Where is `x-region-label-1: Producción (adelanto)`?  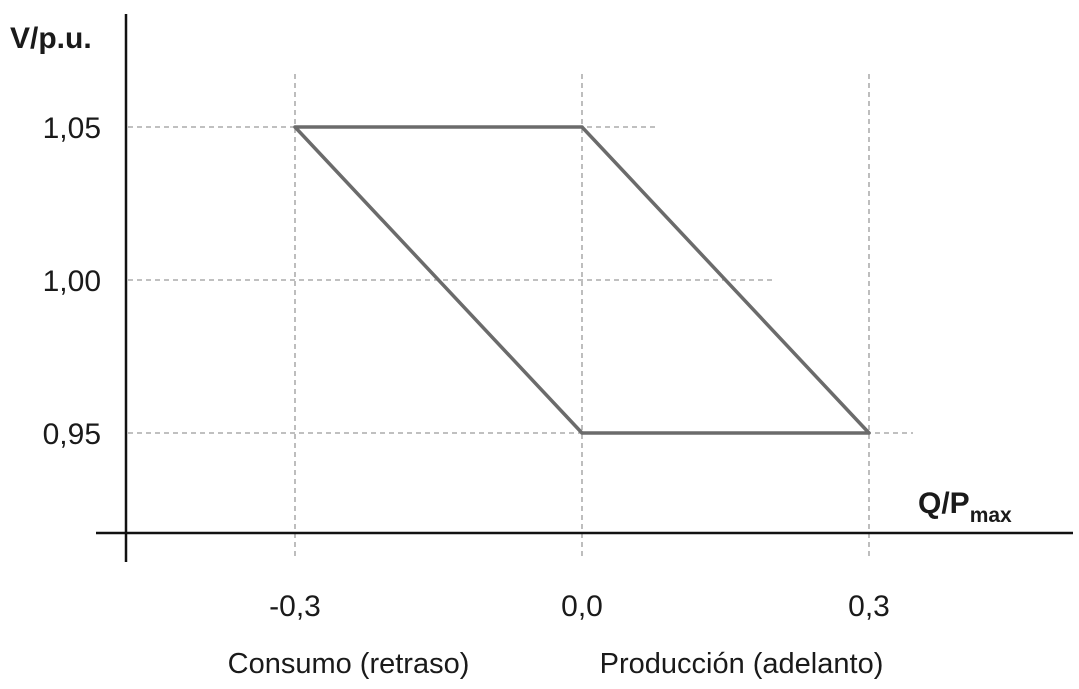 x-region-label-1: Producción (adelanto) is located at coordinates (742, 664).